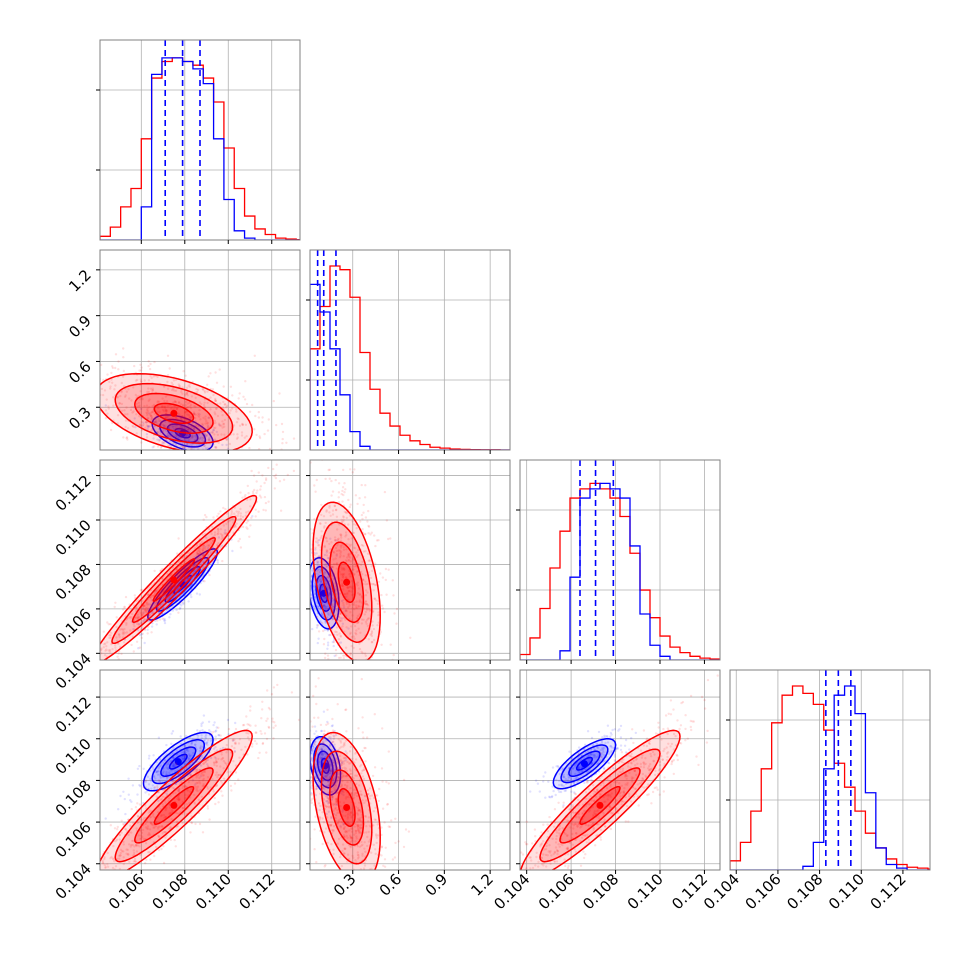 Image resolution: width=970 pixels, height=970 pixels. What do you see at coordinates (179, 577) in the screenshot?
I see `contour-line` at bounding box center [179, 577].